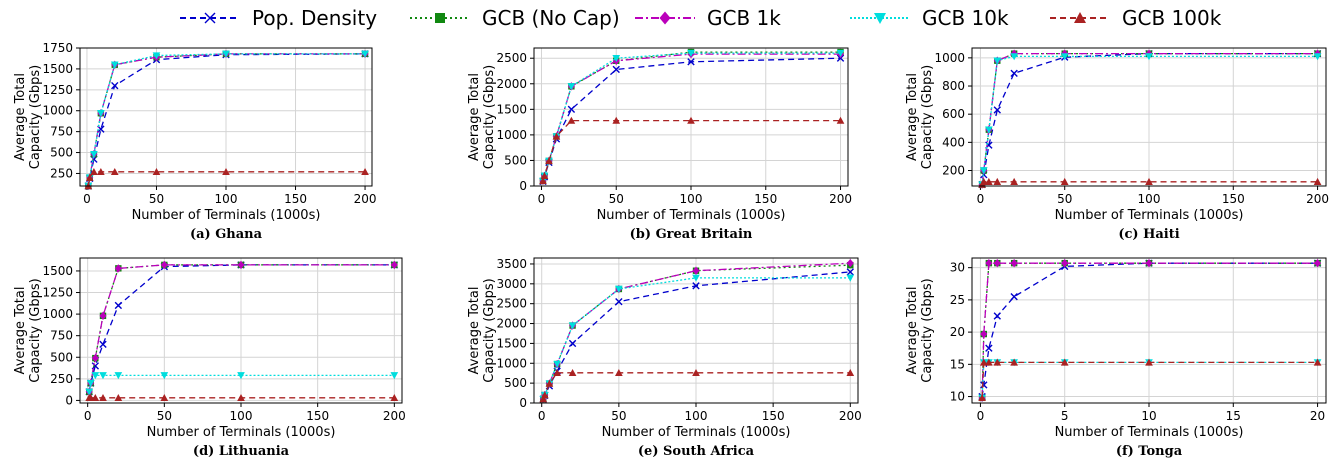  Describe the element at coordinates (1149, 215) in the screenshot. I see `x-axis-label: Number of Terminals (1000s)` at that location.